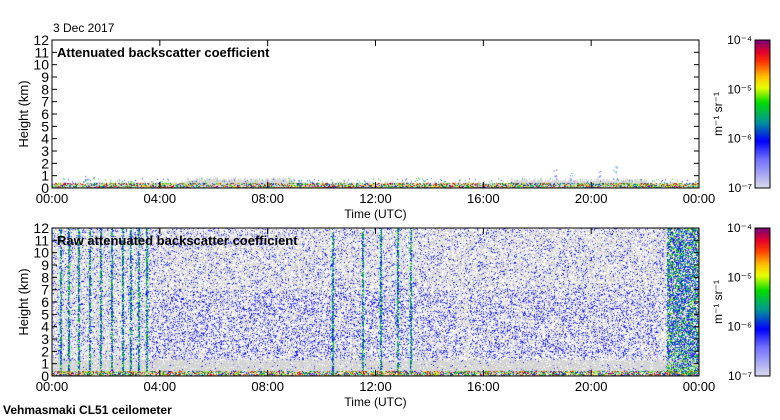 This screenshot has height=420, width=780. Describe the element at coordinates (87, 410) in the screenshot. I see `footer-label: Vehmasmaki CL51 ceilometer` at that location.